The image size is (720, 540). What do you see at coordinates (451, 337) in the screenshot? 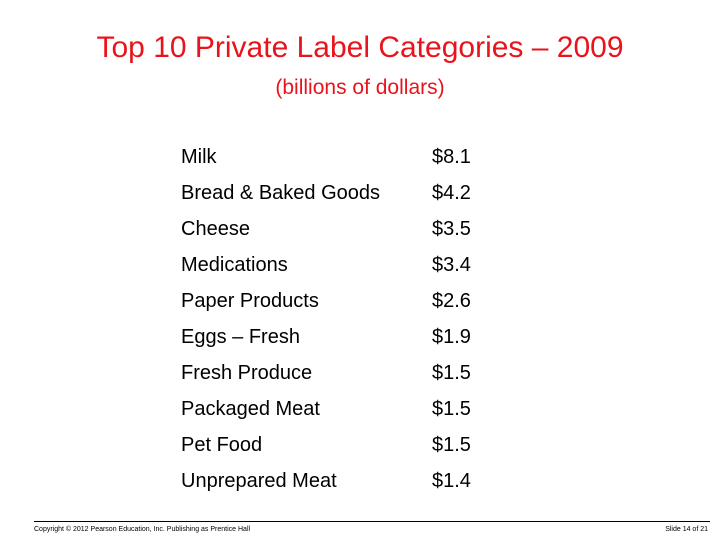
I see `category-value: $1.9` at bounding box center [451, 337].